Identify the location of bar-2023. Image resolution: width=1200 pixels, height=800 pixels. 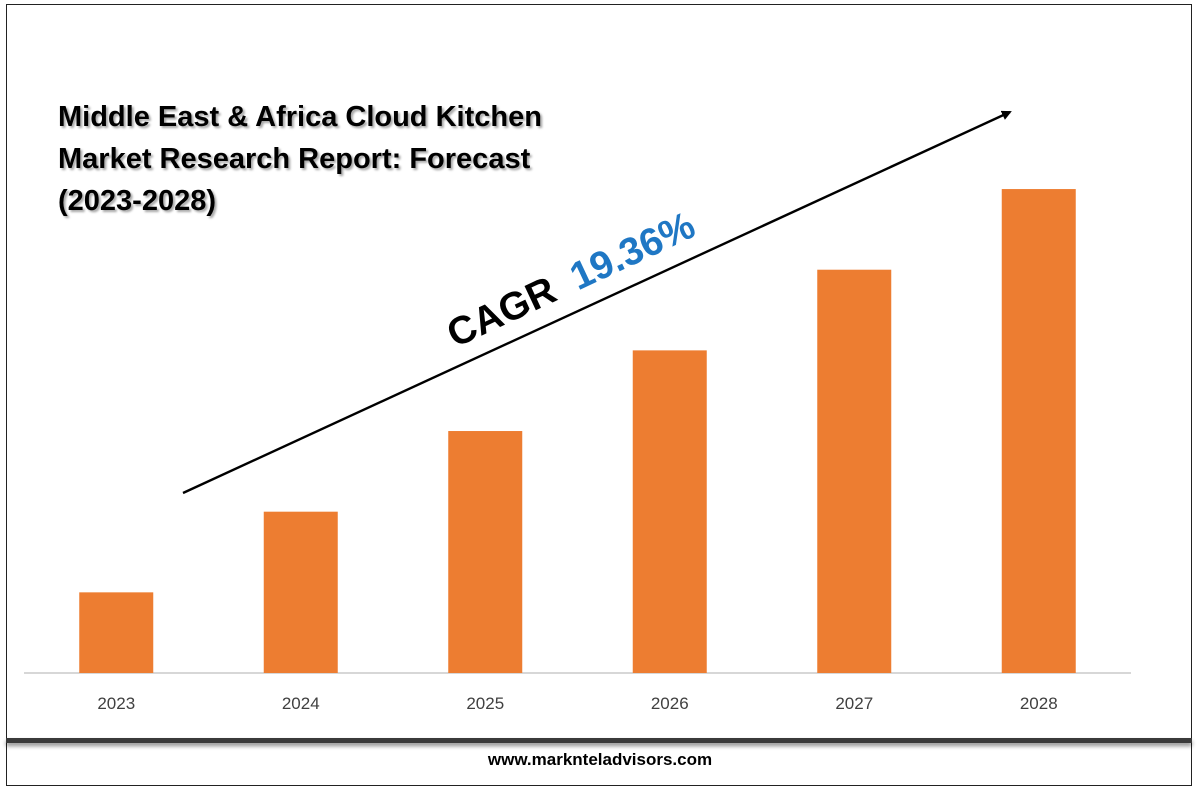
(116, 632).